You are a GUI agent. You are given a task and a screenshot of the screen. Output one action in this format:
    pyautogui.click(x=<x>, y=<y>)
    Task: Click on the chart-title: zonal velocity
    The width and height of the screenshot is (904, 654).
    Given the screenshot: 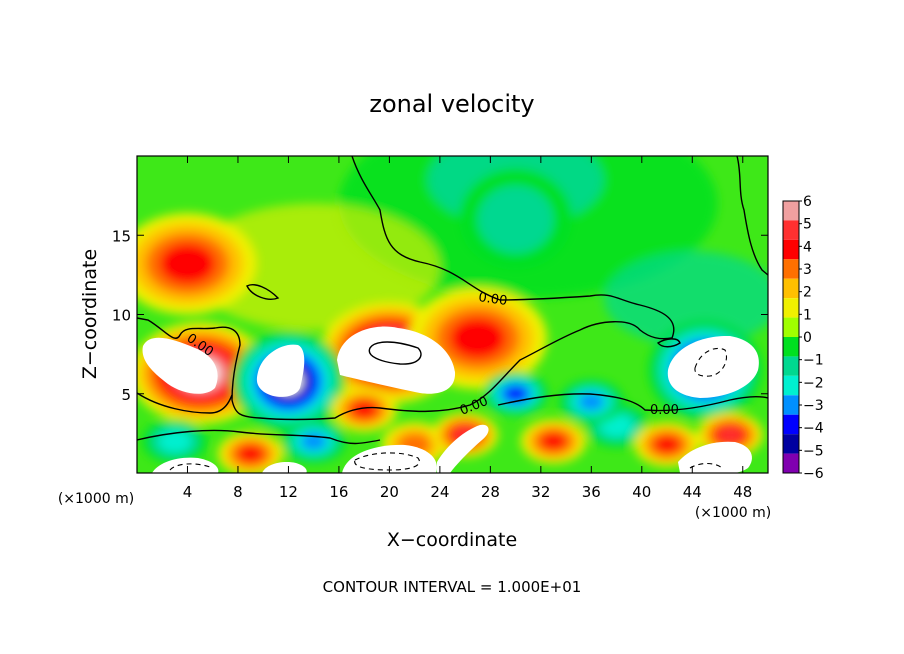 What is the action you would take?
    pyautogui.click(x=451, y=104)
    